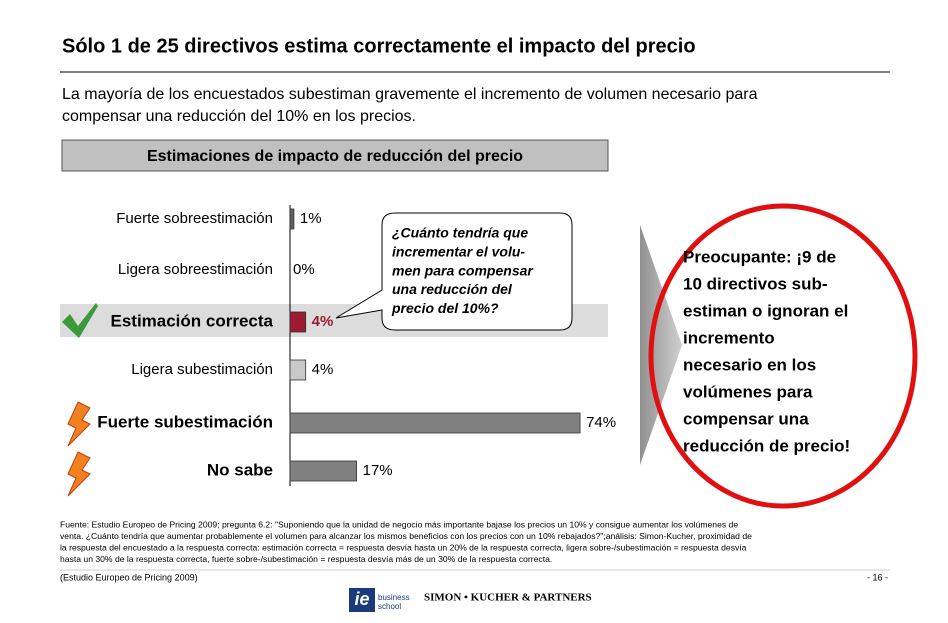 The height and width of the screenshot is (623, 948). Describe the element at coordinates (80, 320) in the screenshot. I see `check-icon` at that location.